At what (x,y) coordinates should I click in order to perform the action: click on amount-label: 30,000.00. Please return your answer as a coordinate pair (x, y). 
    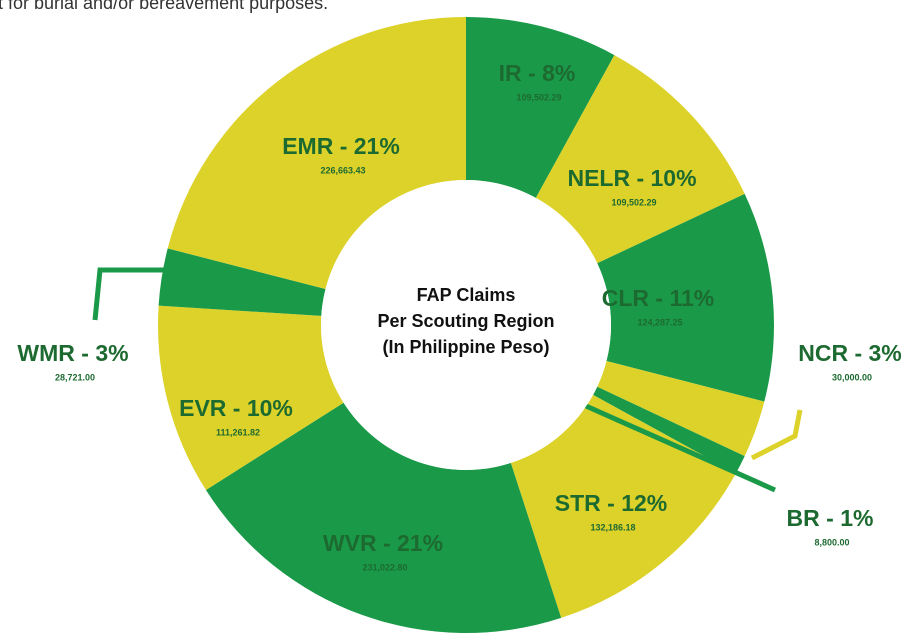
    Looking at the image, I should click on (852, 377).